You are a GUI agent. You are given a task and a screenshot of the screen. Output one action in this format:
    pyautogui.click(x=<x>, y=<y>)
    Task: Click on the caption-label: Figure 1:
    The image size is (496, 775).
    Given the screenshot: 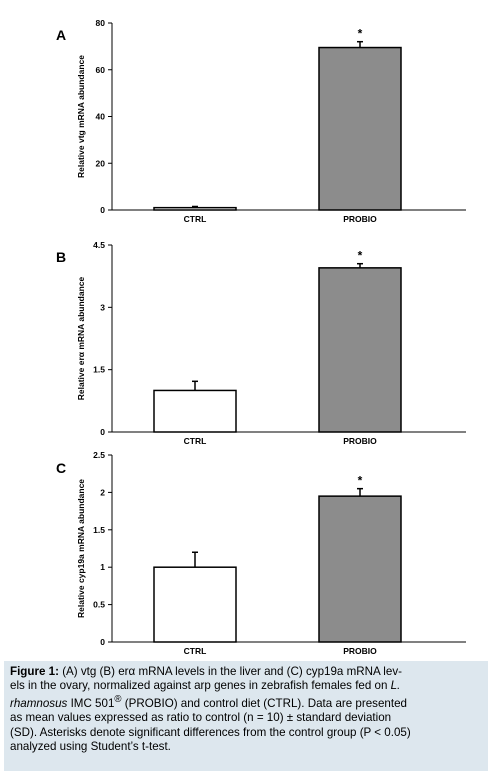 What is the action you would take?
    pyautogui.click(x=34, y=671)
    